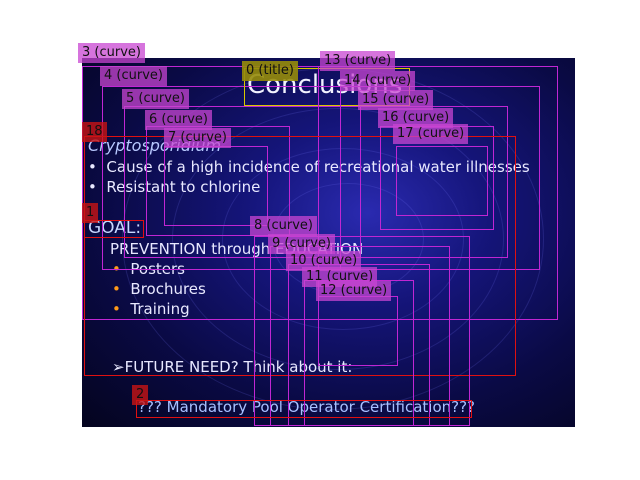  I want to click on annotation-label: 10 (curve), so click(324, 261).